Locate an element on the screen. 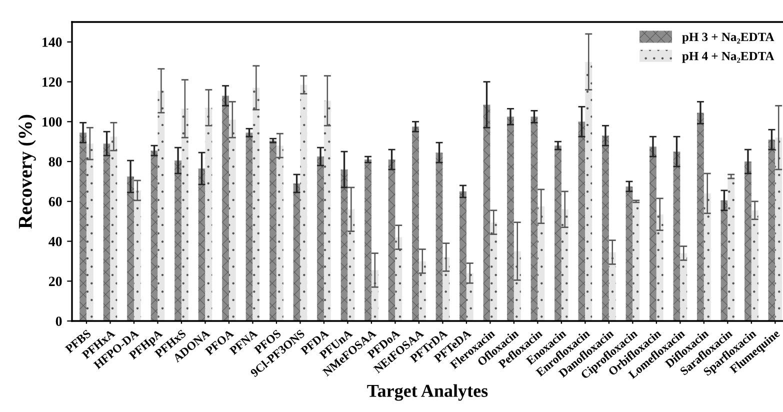 The image size is (783, 412). y-tick-label: 100 is located at coordinates (52, 122).